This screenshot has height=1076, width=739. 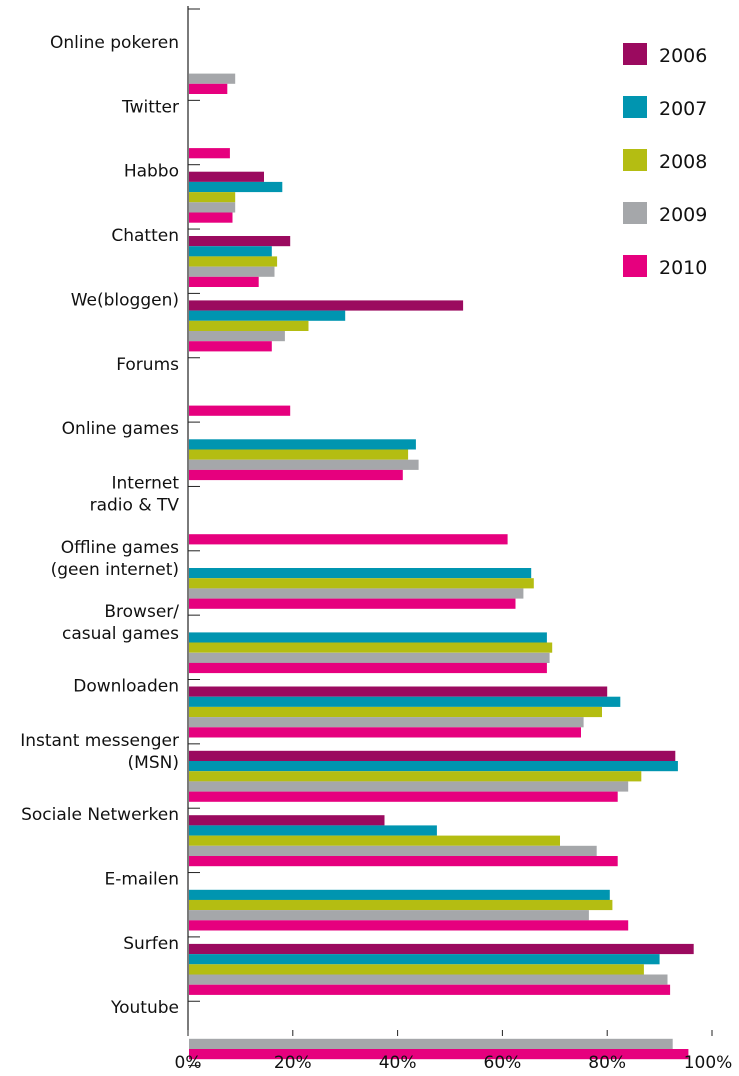 I want to click on category-label-line: Browser/, so click(x=141, y=612).